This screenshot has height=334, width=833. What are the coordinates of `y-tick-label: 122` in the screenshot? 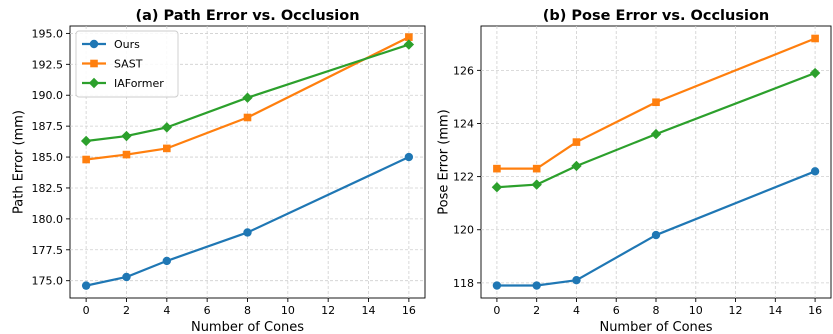 It's located at (463, 177).